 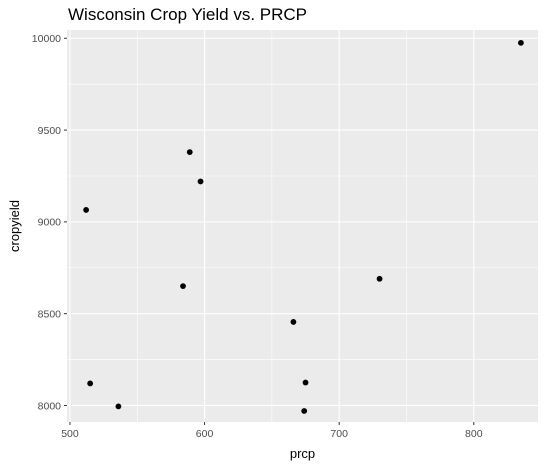 What do you see at coordinates (50, 406) in the screenshot?
I see `y-tick-label: 8000` at bounding box center [50, 406].